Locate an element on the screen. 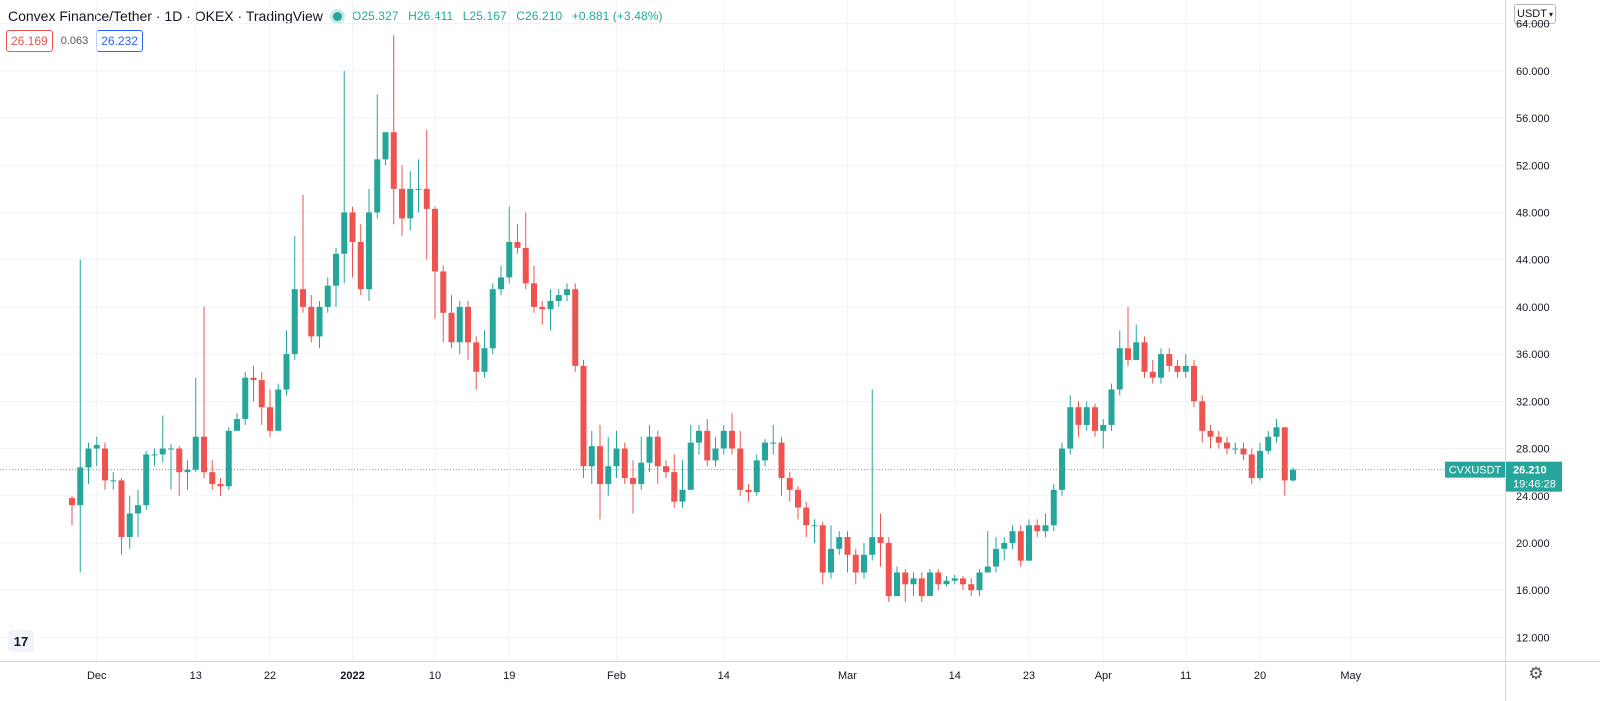  symbol-tag-text: CVXUSDT is located at coordinates (1475, 471).